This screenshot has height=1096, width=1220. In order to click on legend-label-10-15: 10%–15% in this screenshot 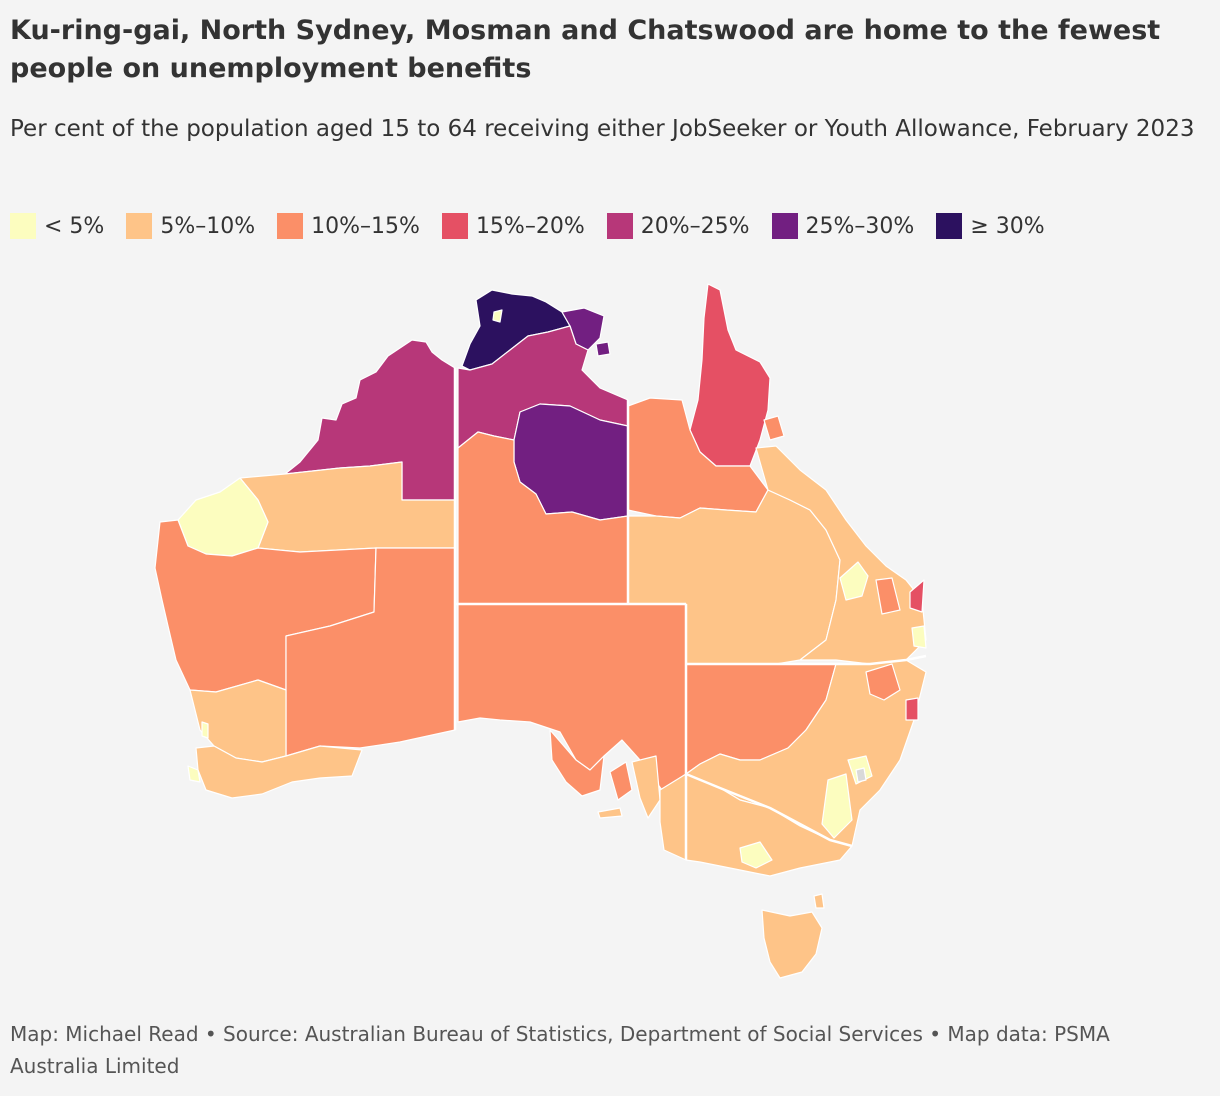, I will do `click(365, 226)`.